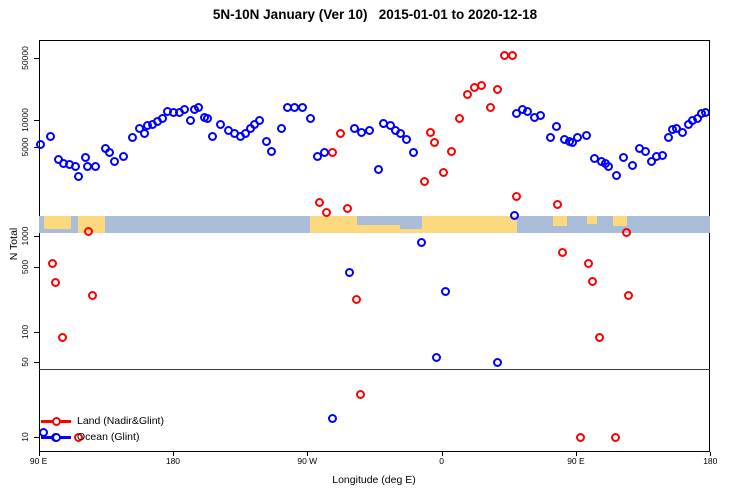  Describe the element at coordinates (25, 58) in the screenshot. I see `y-tick-label: 50000` at that location.